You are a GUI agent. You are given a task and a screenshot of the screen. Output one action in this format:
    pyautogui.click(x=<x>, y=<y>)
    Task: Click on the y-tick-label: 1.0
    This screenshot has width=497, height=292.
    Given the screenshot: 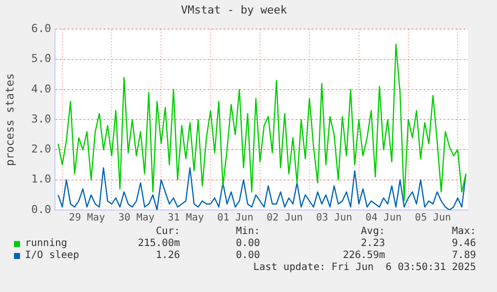 What is the action you would take?
    pyautogui.click(x=41, y=179)
    